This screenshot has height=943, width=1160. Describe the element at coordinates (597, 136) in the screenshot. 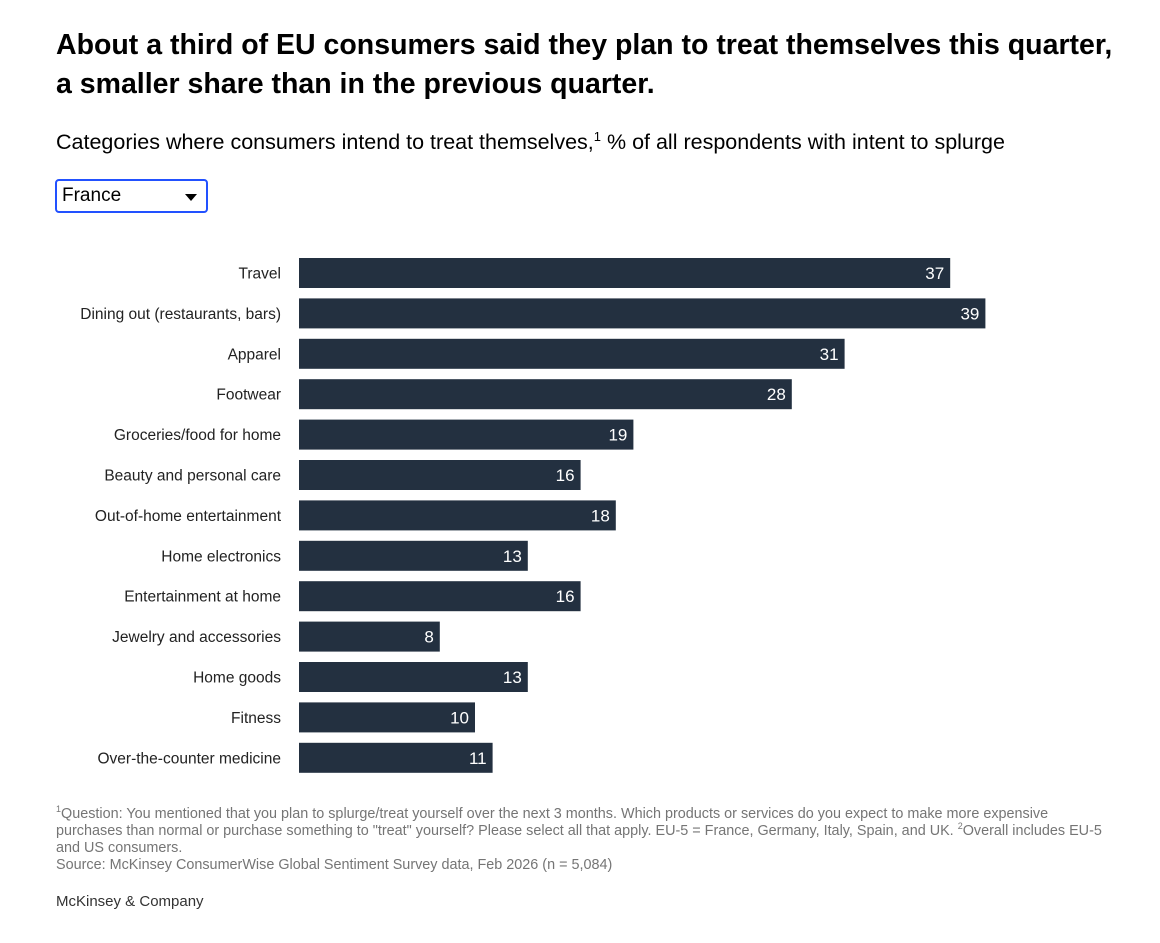

I see `subtitle-footnote-ref: 1` at that location.